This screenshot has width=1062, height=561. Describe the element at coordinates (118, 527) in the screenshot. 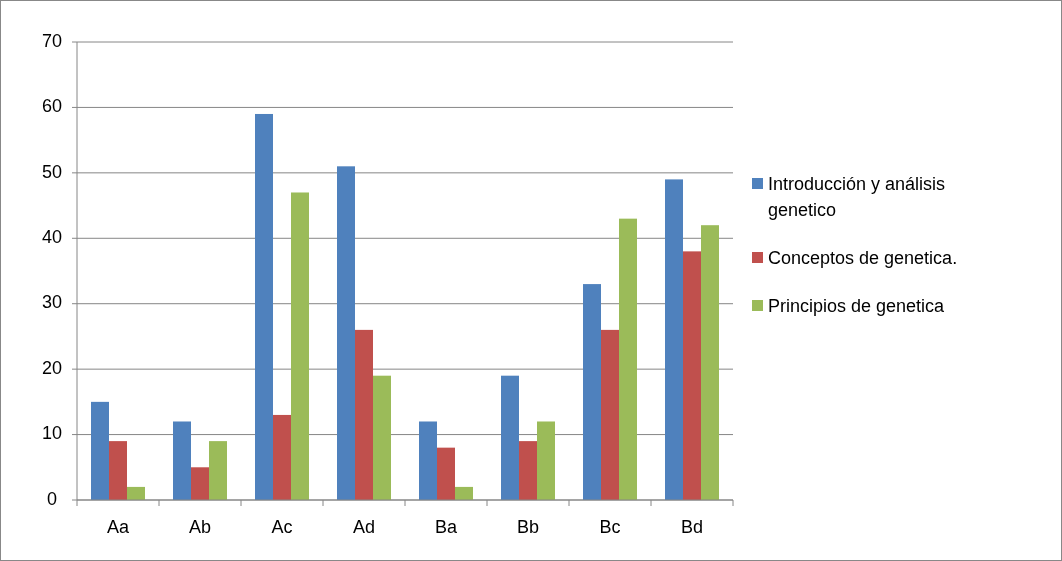

I see `x-tick-label: Aa` at that location.